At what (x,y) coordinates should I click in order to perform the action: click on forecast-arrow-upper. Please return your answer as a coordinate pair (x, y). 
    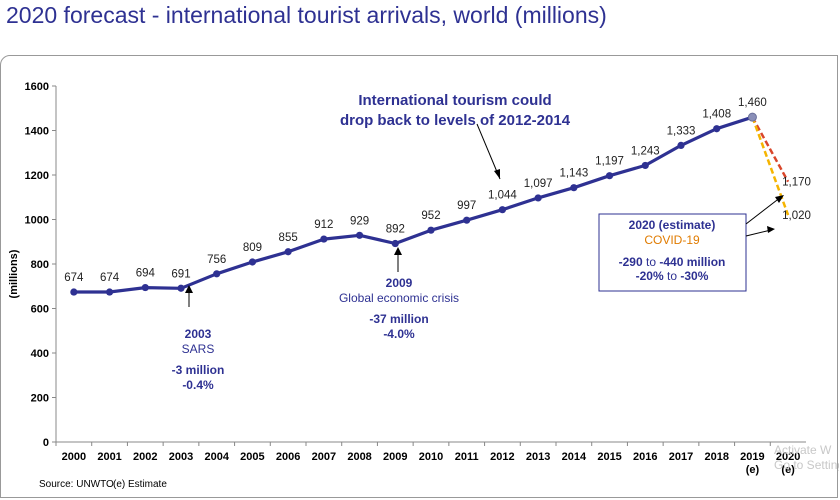
    Looking at the image, I should click on (763, 210).